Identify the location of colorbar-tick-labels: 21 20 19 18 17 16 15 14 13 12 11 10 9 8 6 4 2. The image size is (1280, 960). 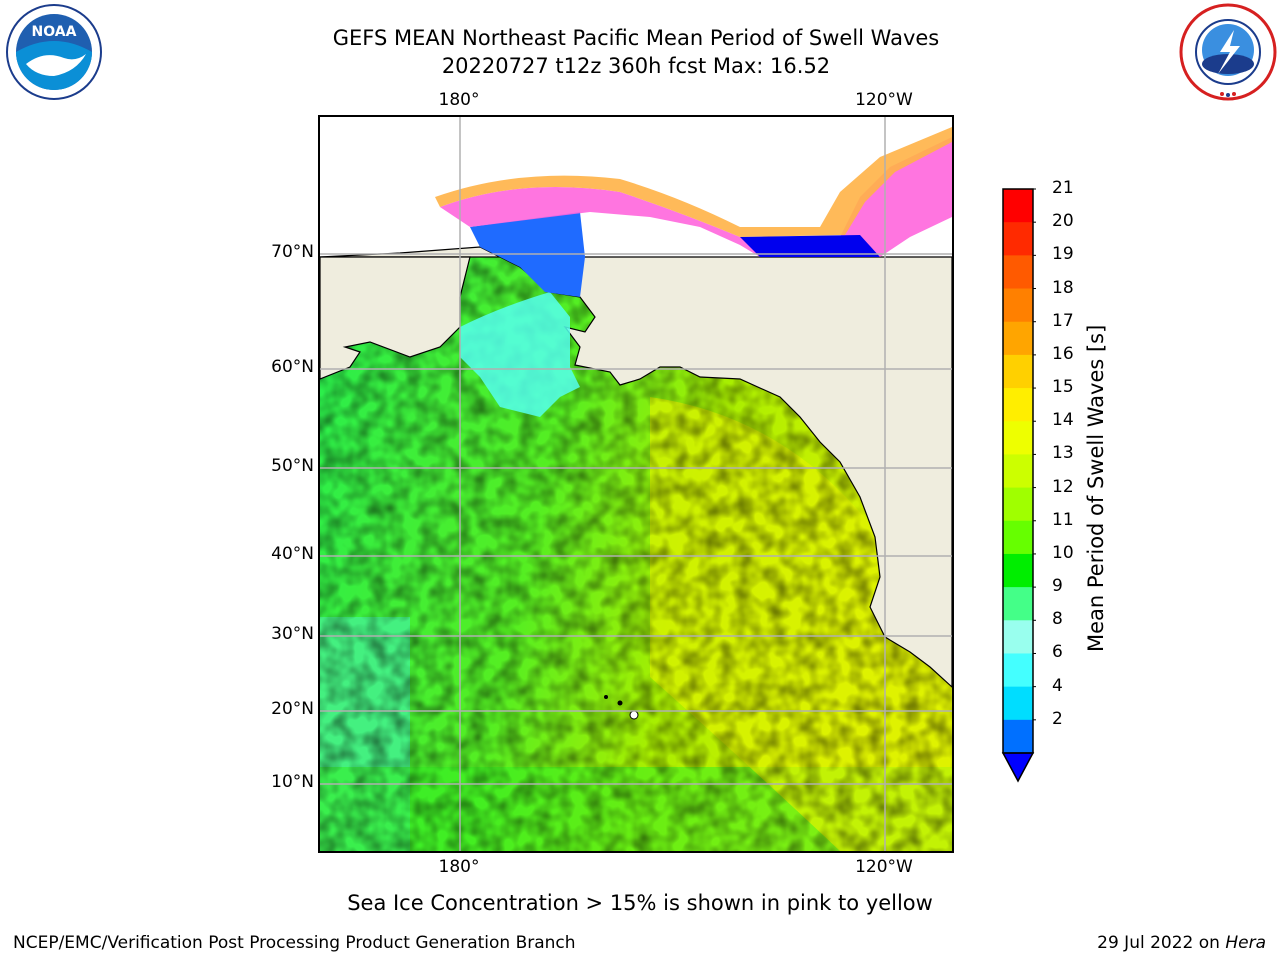
(1063, 480).